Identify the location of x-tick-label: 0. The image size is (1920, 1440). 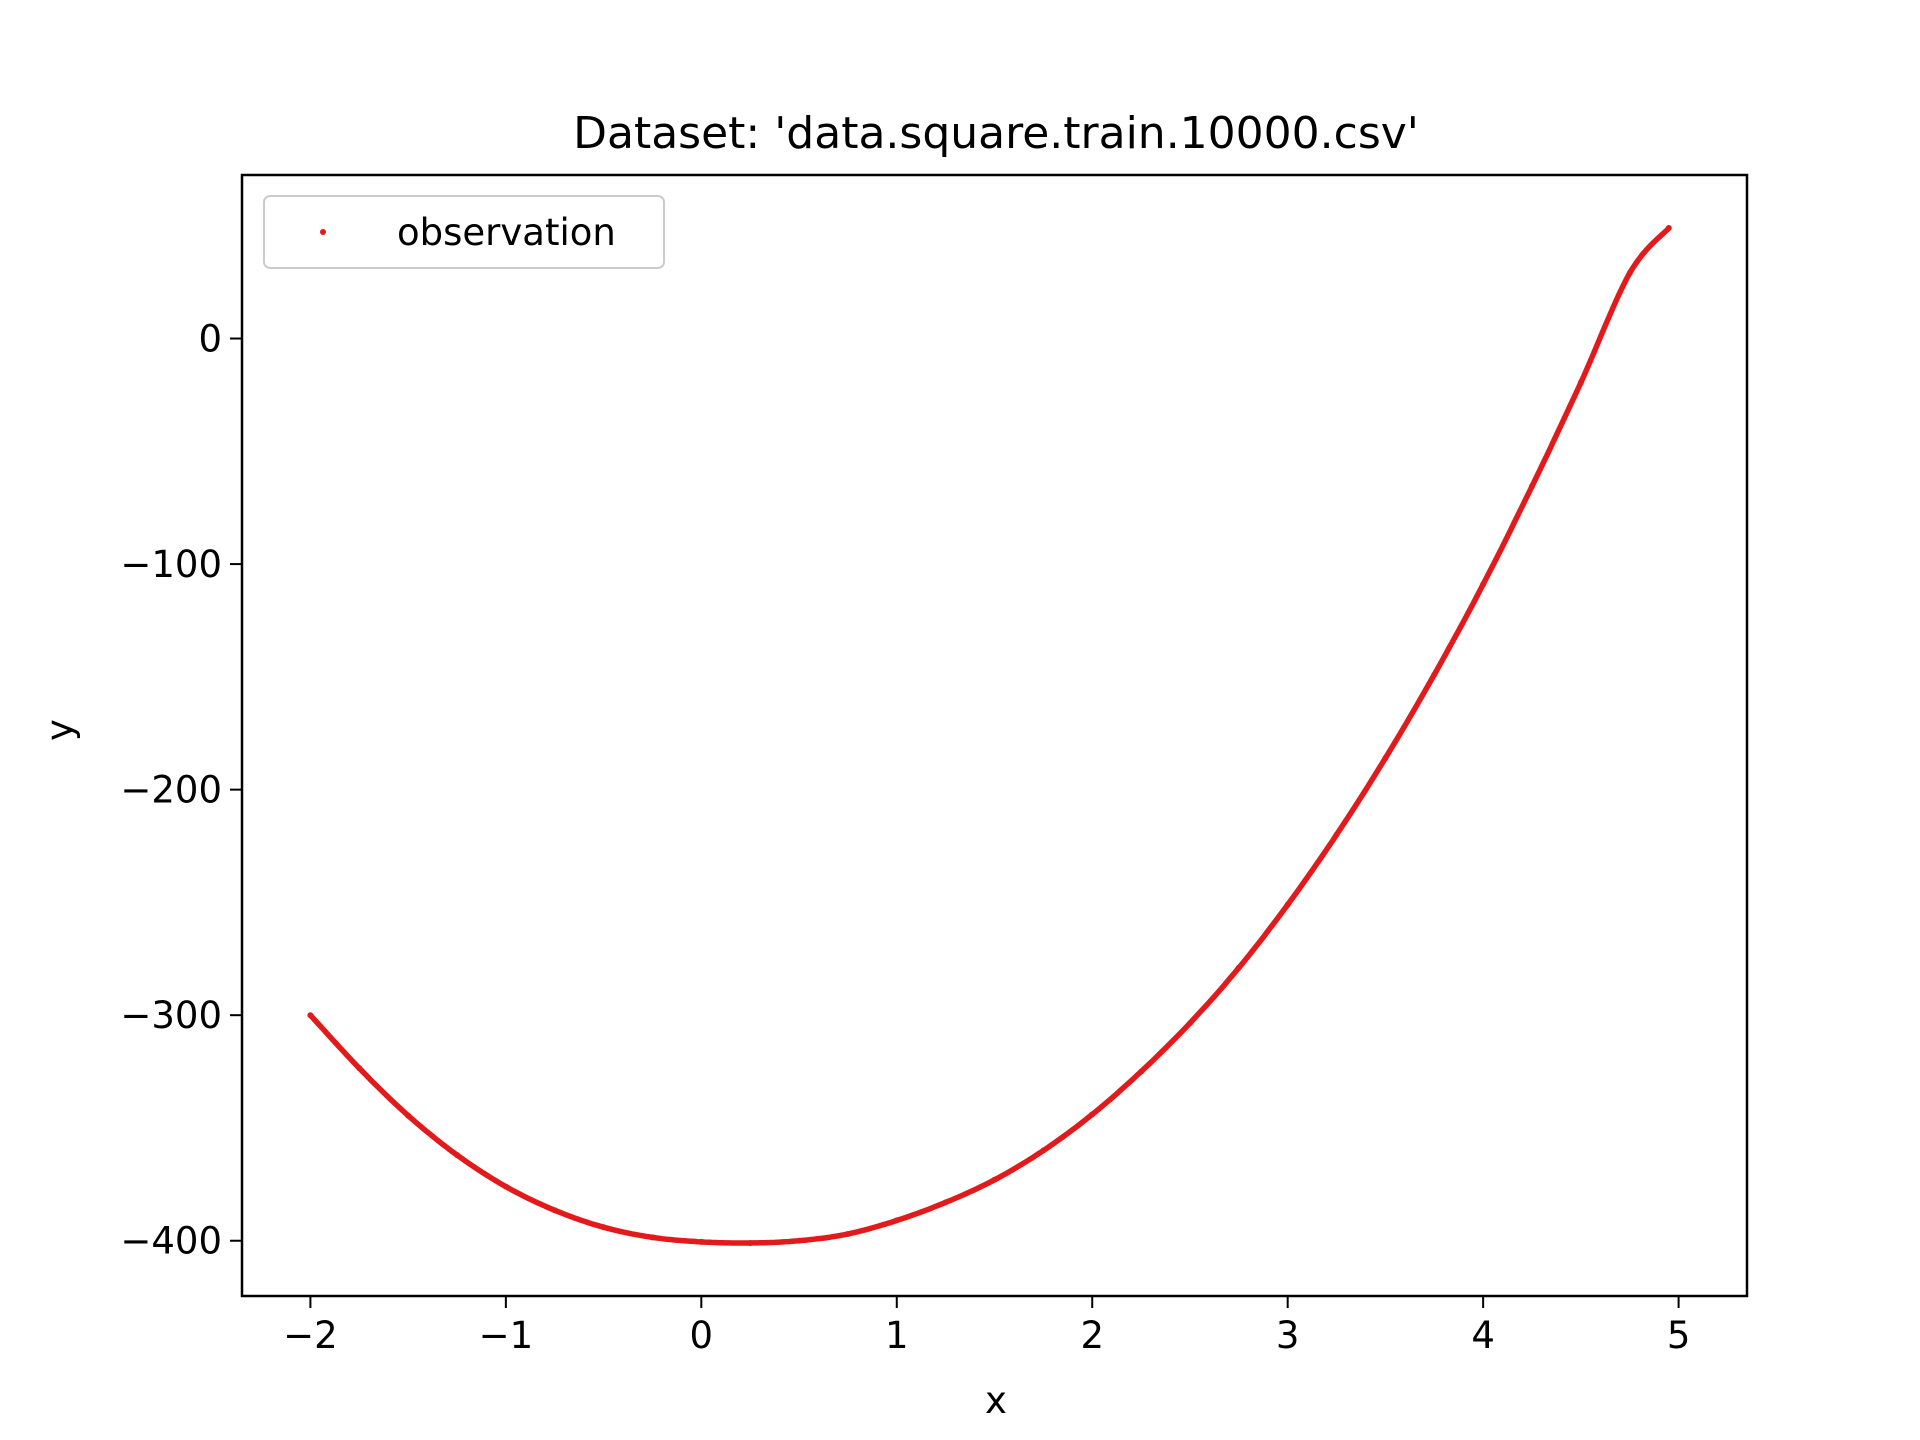
(702, 1335).